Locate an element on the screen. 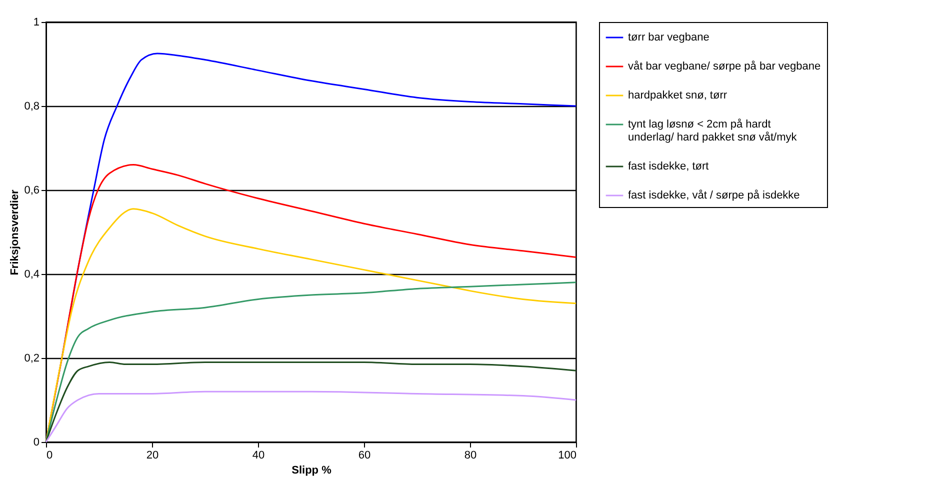 Image resolution: width=936 pixels, height=500 pixels. y-axis-title: Friksjonsverdier is located at coordinates (15, 232).